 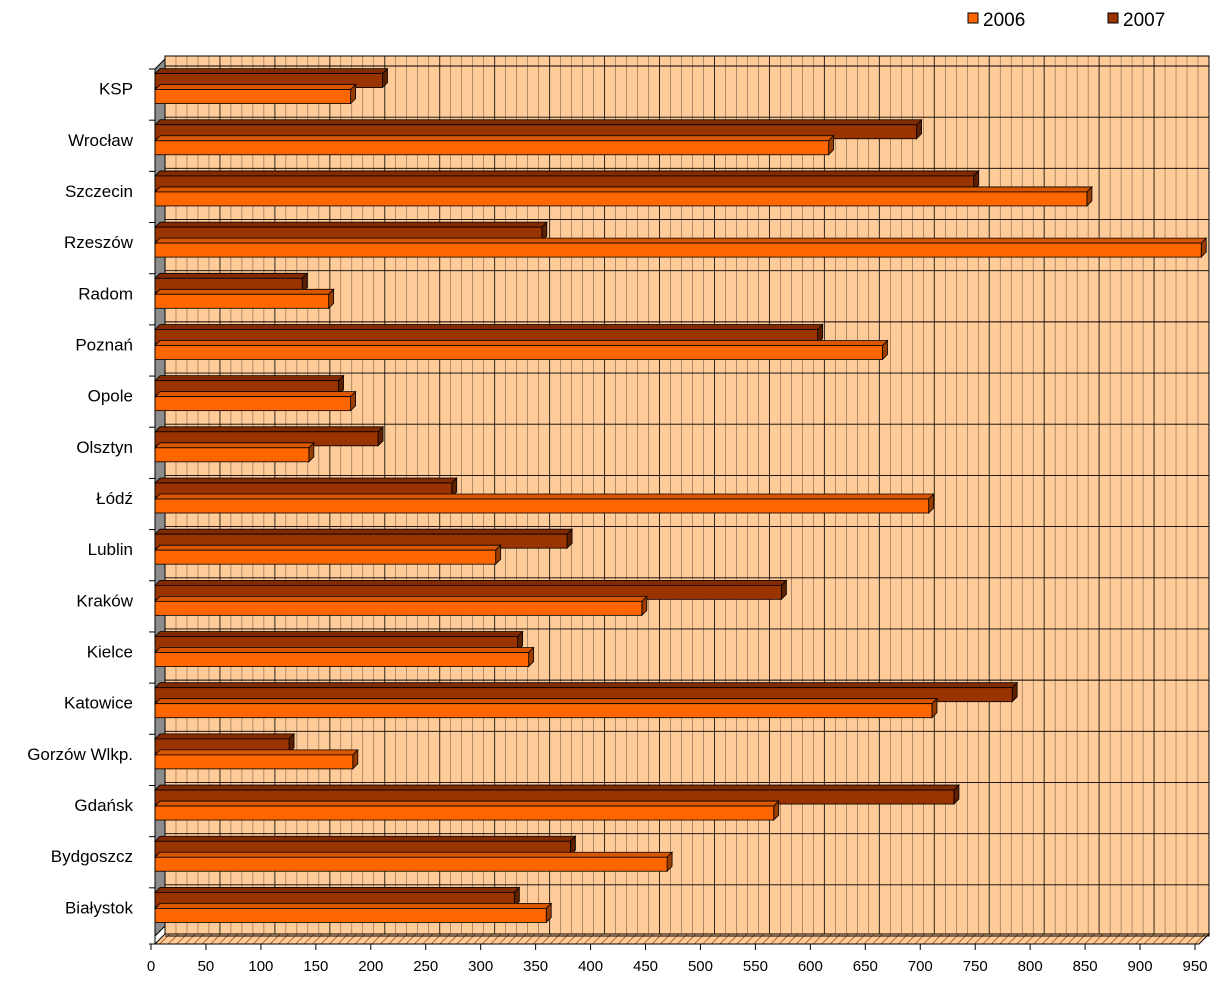 I want to click on category-label: Bydgoszcz, so click(x=92, y=856).